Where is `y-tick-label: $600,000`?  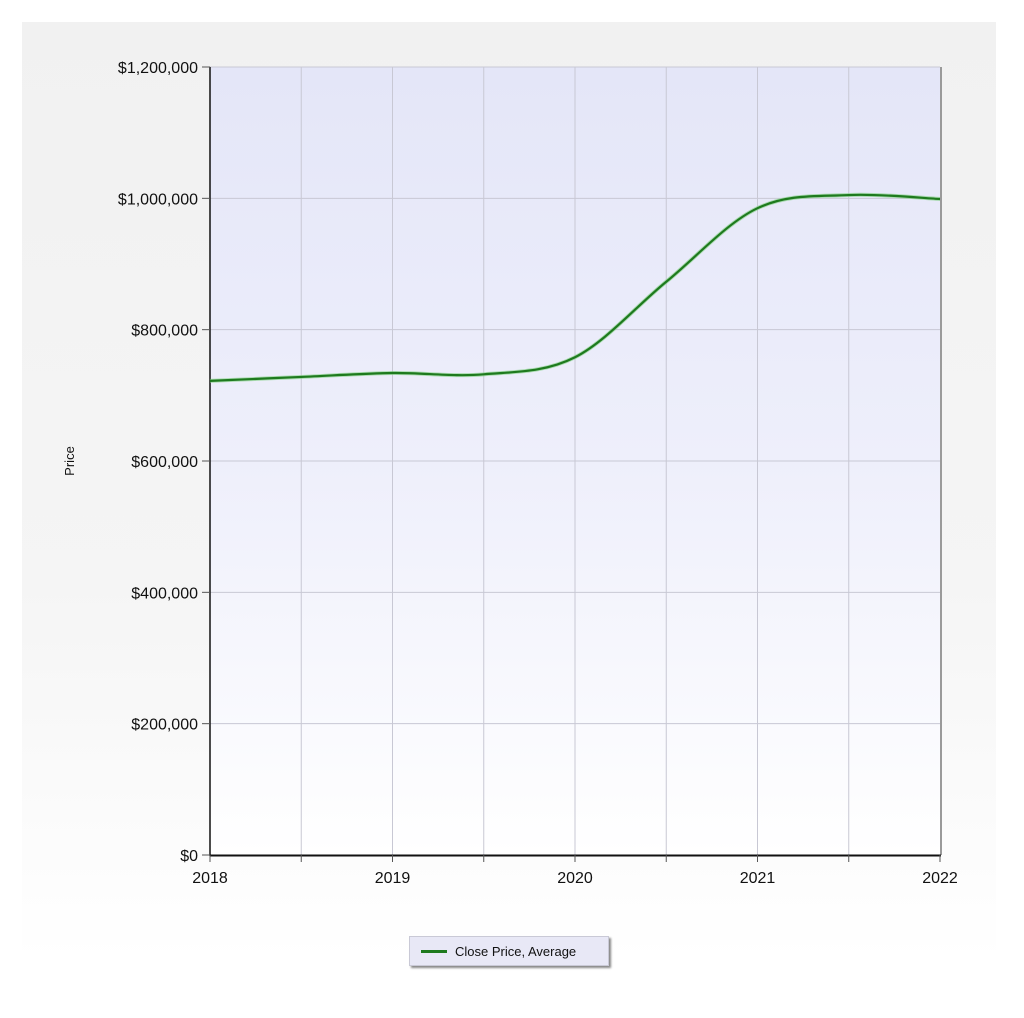
y-tick-label: $600,000 is located at coordinates (164, 462).